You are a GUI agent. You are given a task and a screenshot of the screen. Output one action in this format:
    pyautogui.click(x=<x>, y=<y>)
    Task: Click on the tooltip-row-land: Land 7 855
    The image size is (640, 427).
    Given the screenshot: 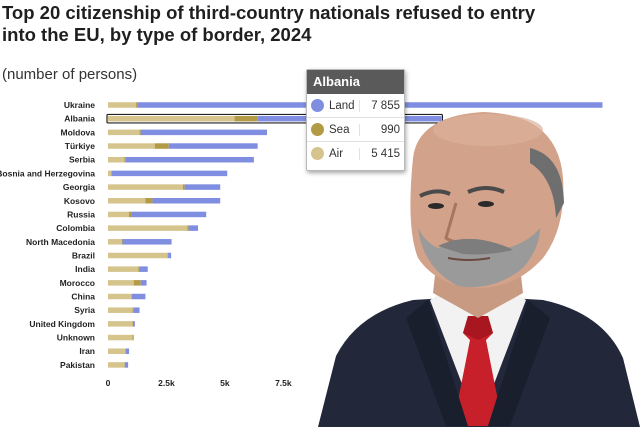 What is the action you would take?
    pyautogui.click(x=355, y=106)
    